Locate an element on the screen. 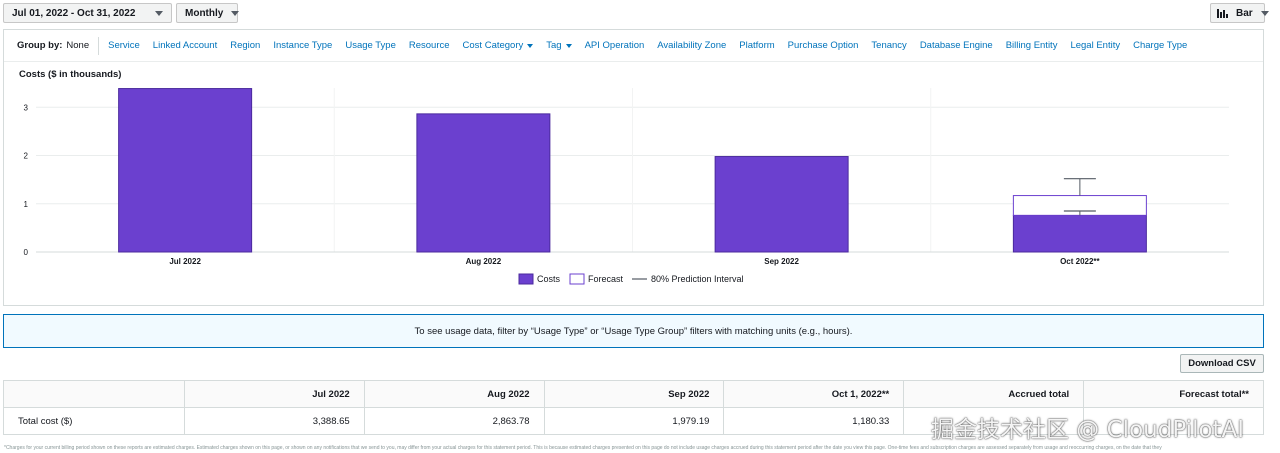 This screenshot has height=453, width=1280. legend-label: Forecast is located at coordinates (606, 279).